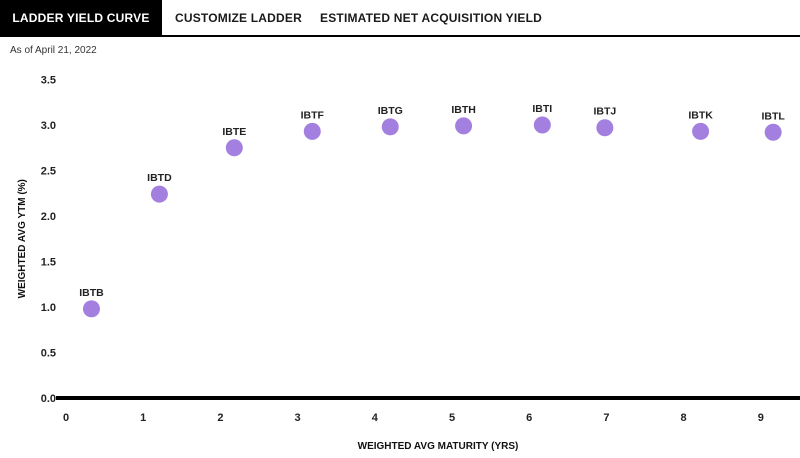  I want to click on data-point-ibtd, so click(159, 194).